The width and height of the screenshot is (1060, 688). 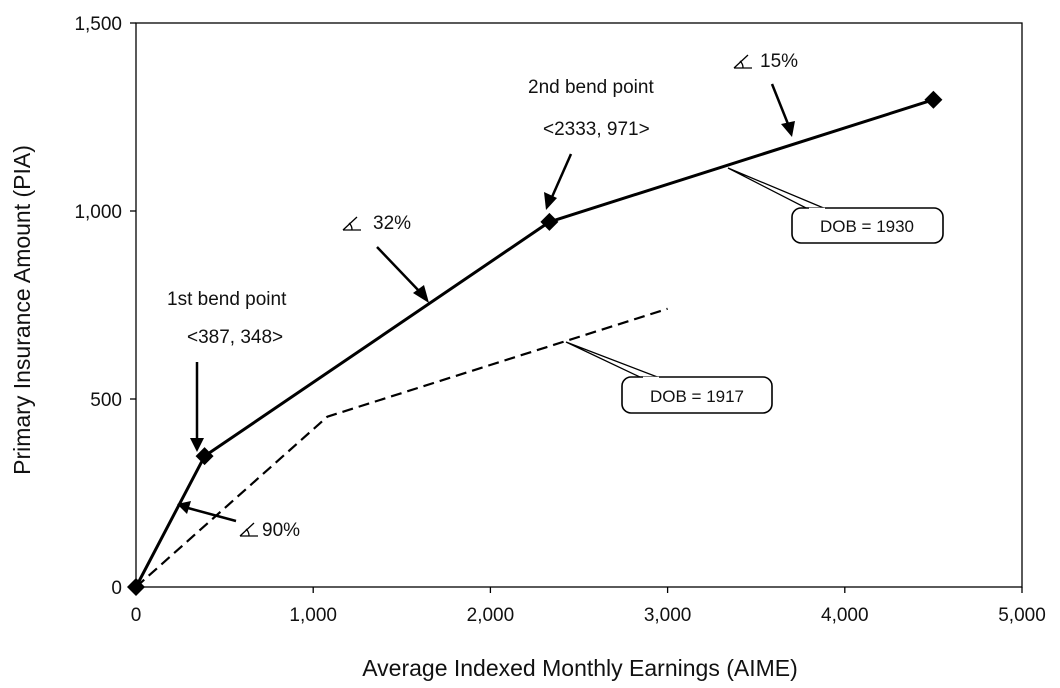 What do you see at coordinates (669, 377) in the screenshot?
I see `series-1917-callout: DOB = 1917` at bounding box center [669, 377].